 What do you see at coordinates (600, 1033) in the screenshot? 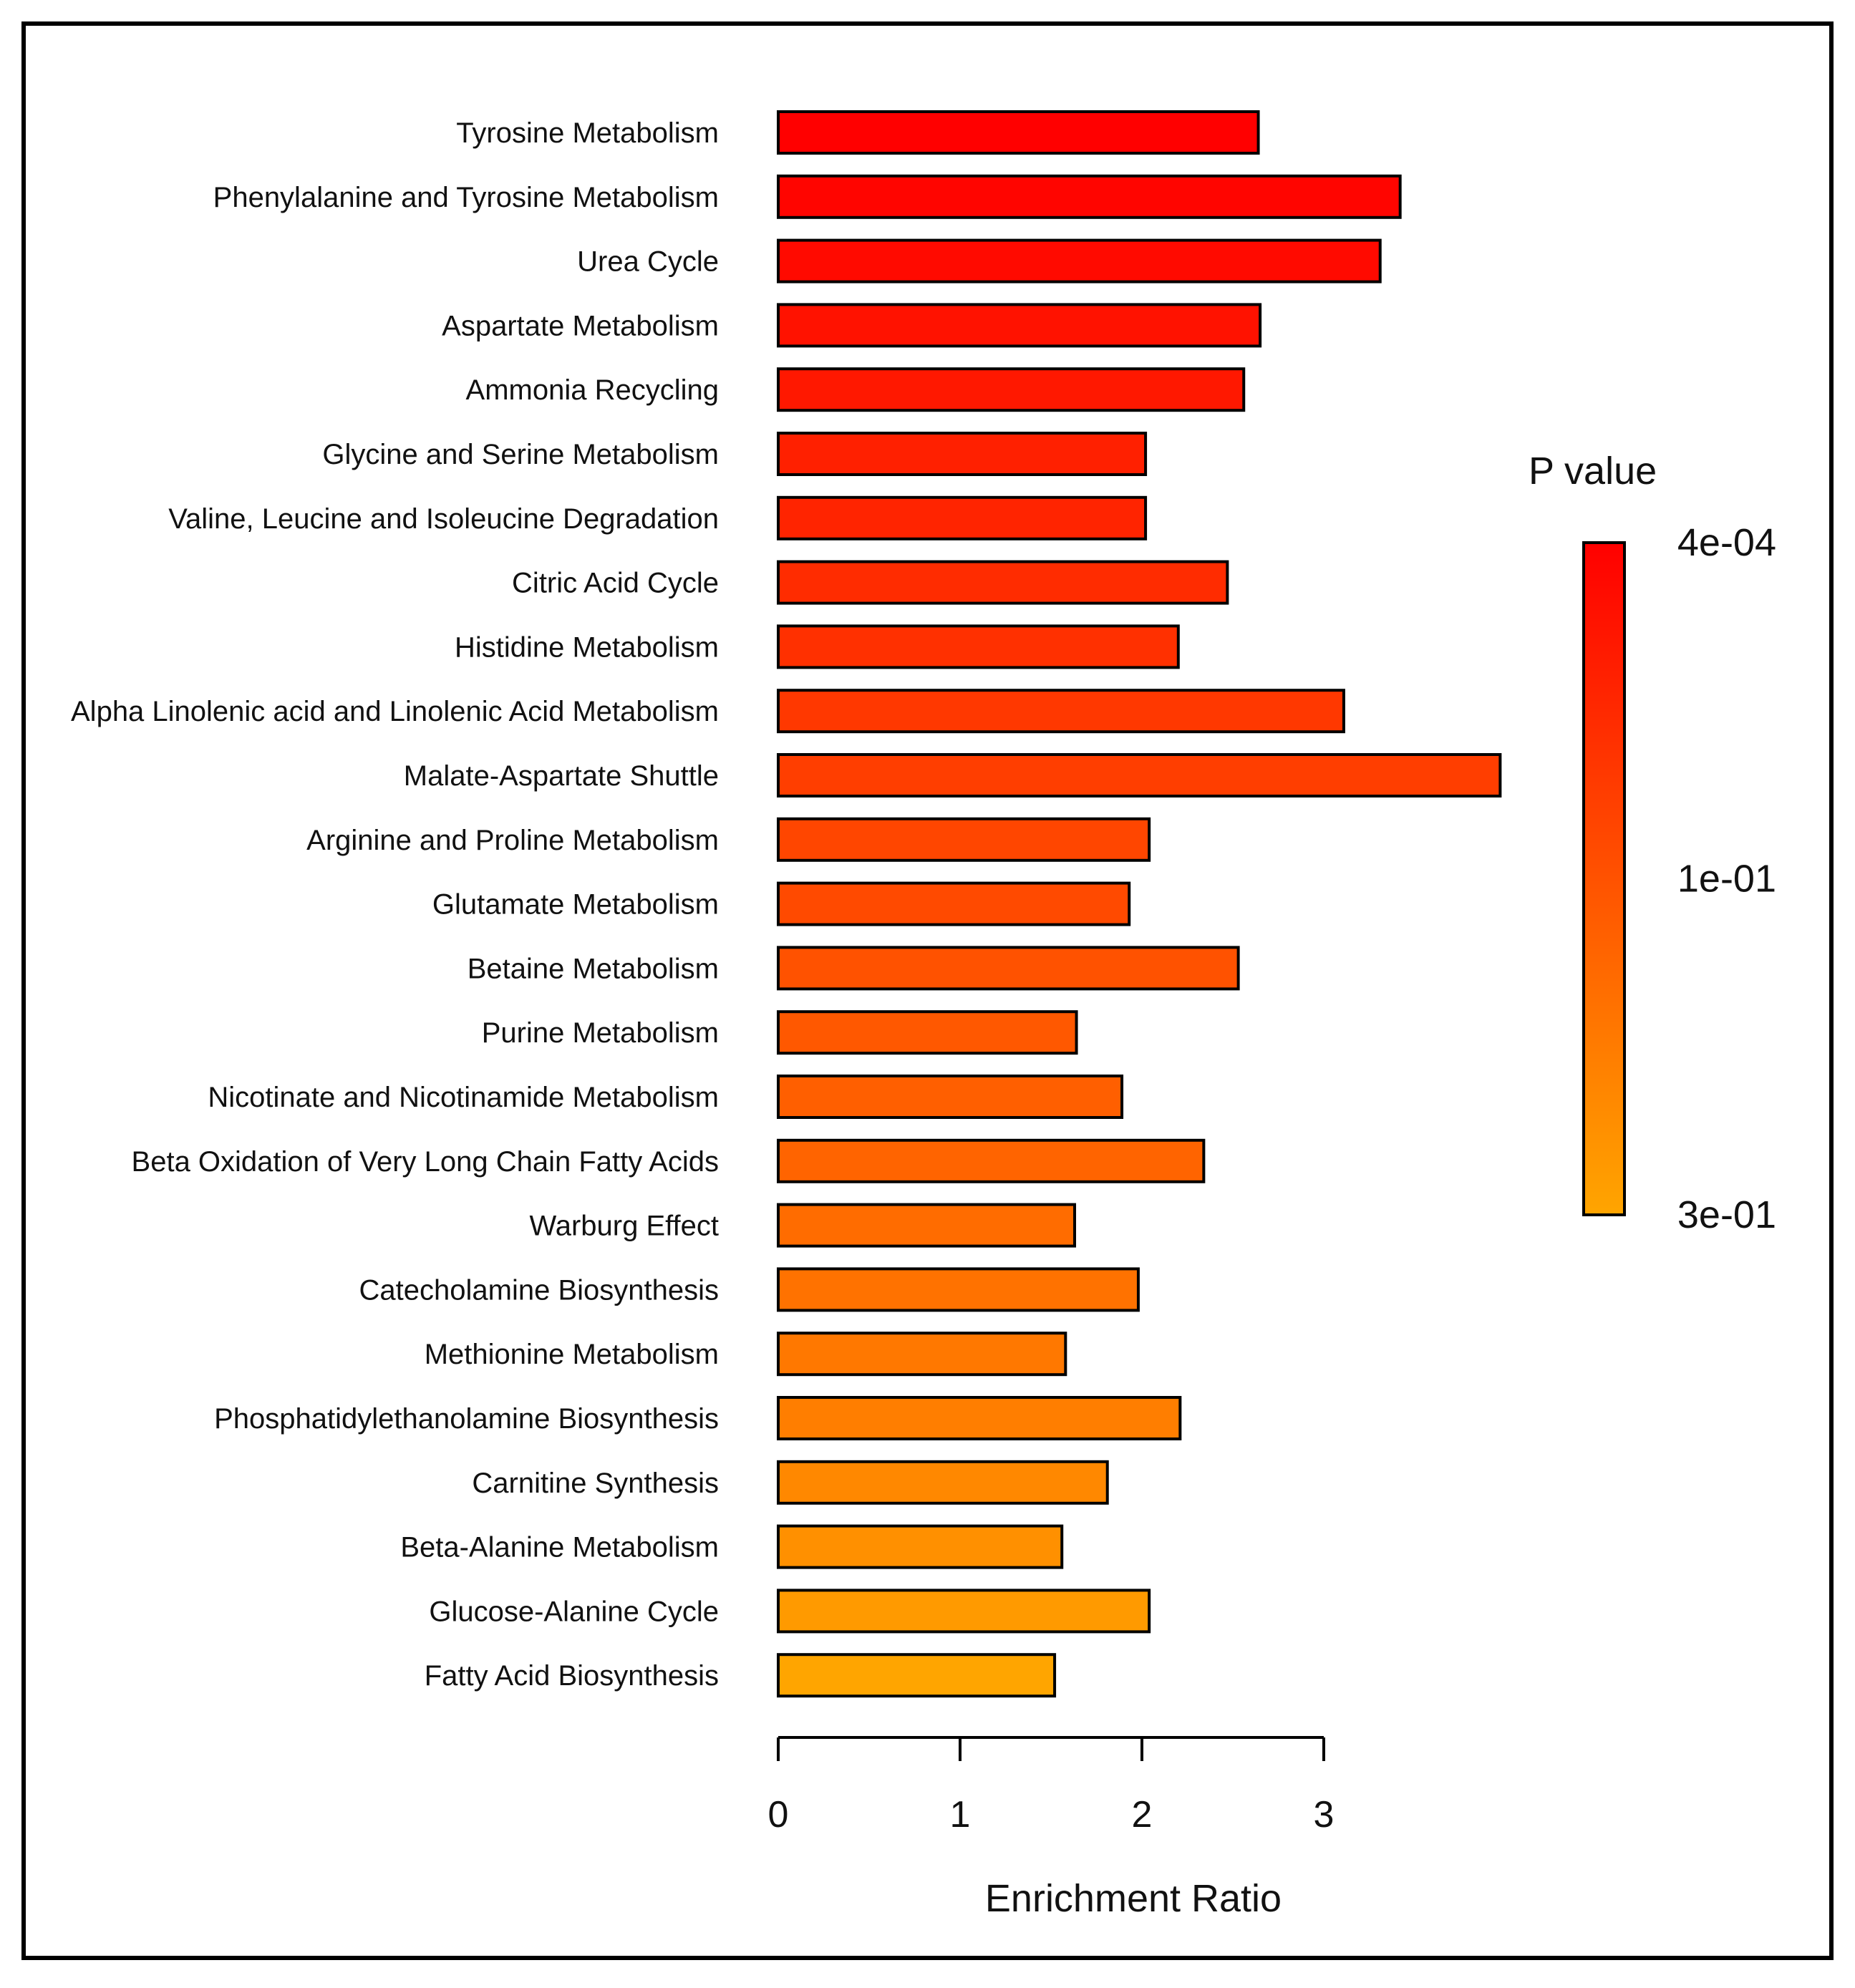
I see `category-label: Purine Metabolism` at bounding box center [600, 1033].